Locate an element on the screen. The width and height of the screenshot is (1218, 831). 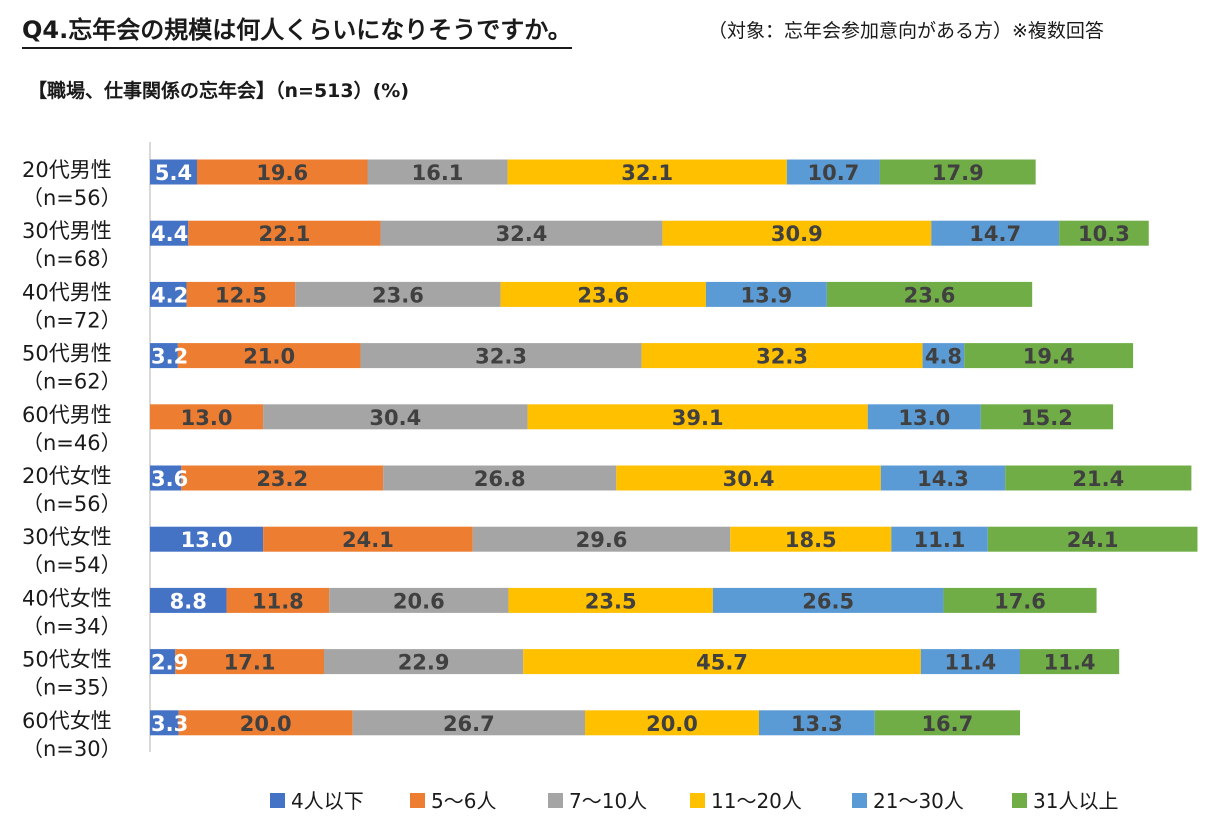
data-label: 13.3 is located at coordinates (817, 724).